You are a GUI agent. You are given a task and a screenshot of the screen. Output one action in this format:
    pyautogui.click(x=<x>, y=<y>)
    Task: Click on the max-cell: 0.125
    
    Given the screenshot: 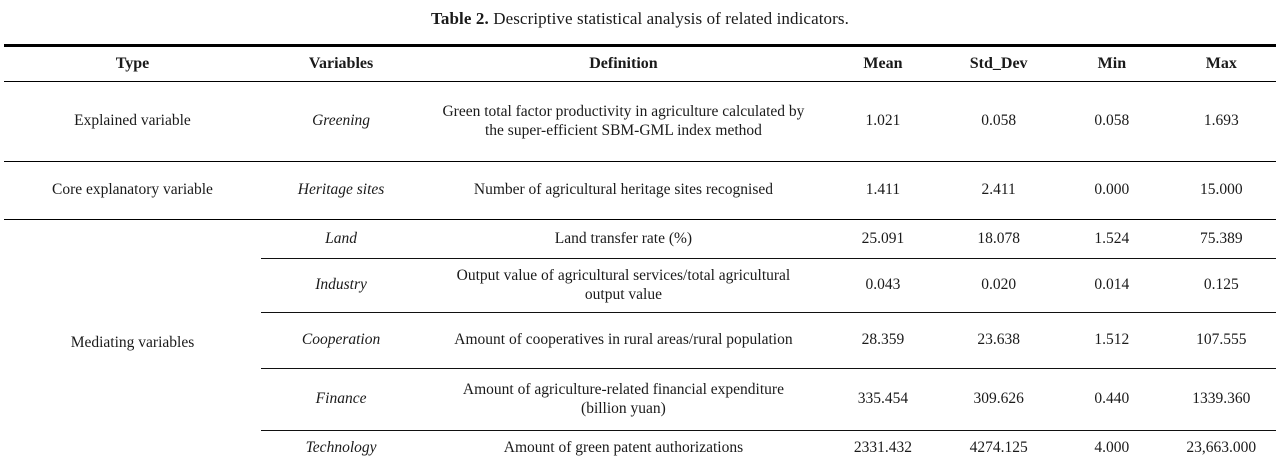 What is the action you would take?
    pyautogui.click(x=1221, y=285)
    